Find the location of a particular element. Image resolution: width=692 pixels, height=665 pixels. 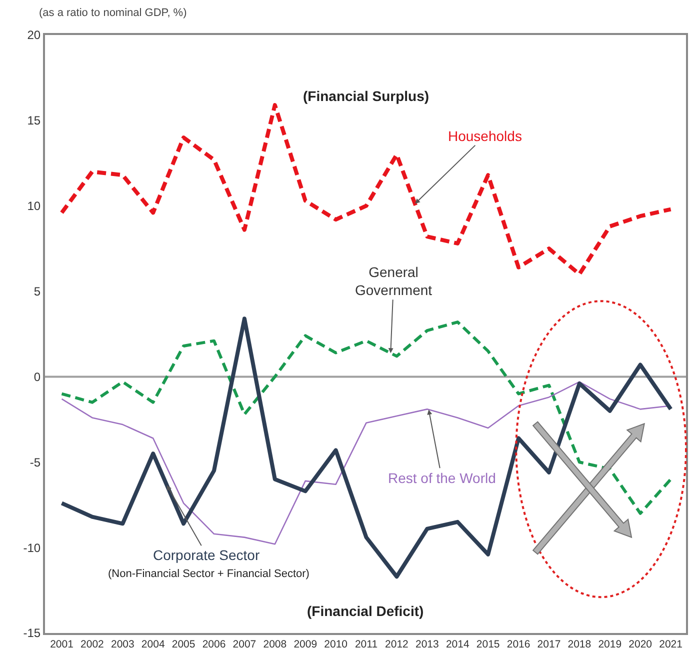

x-tick-label: 2011 is located at coordinates (366, 644).